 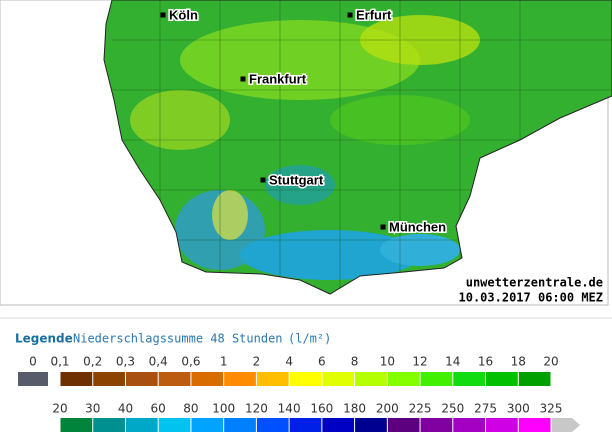 I want to click on legend-label: 0,1, so click(x=59, y=362).